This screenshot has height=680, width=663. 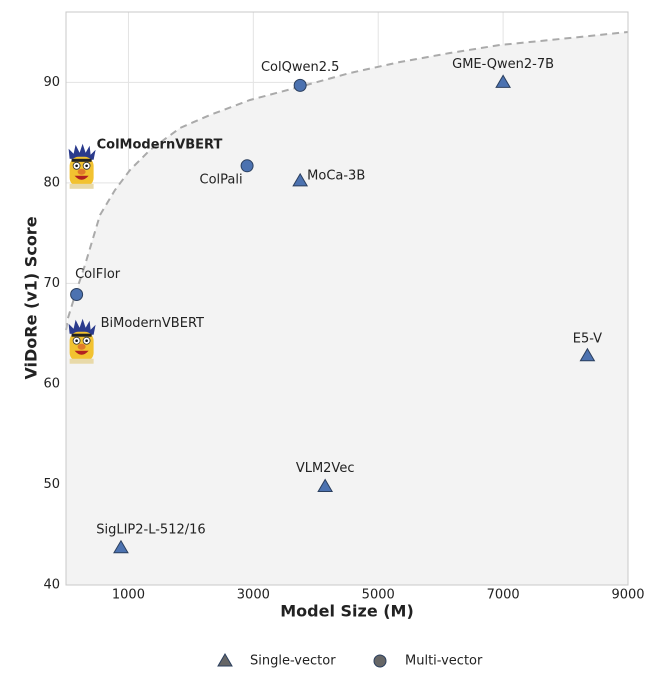 I want to click on point-label: BiModernVBERT, so click(x=152, y=323).